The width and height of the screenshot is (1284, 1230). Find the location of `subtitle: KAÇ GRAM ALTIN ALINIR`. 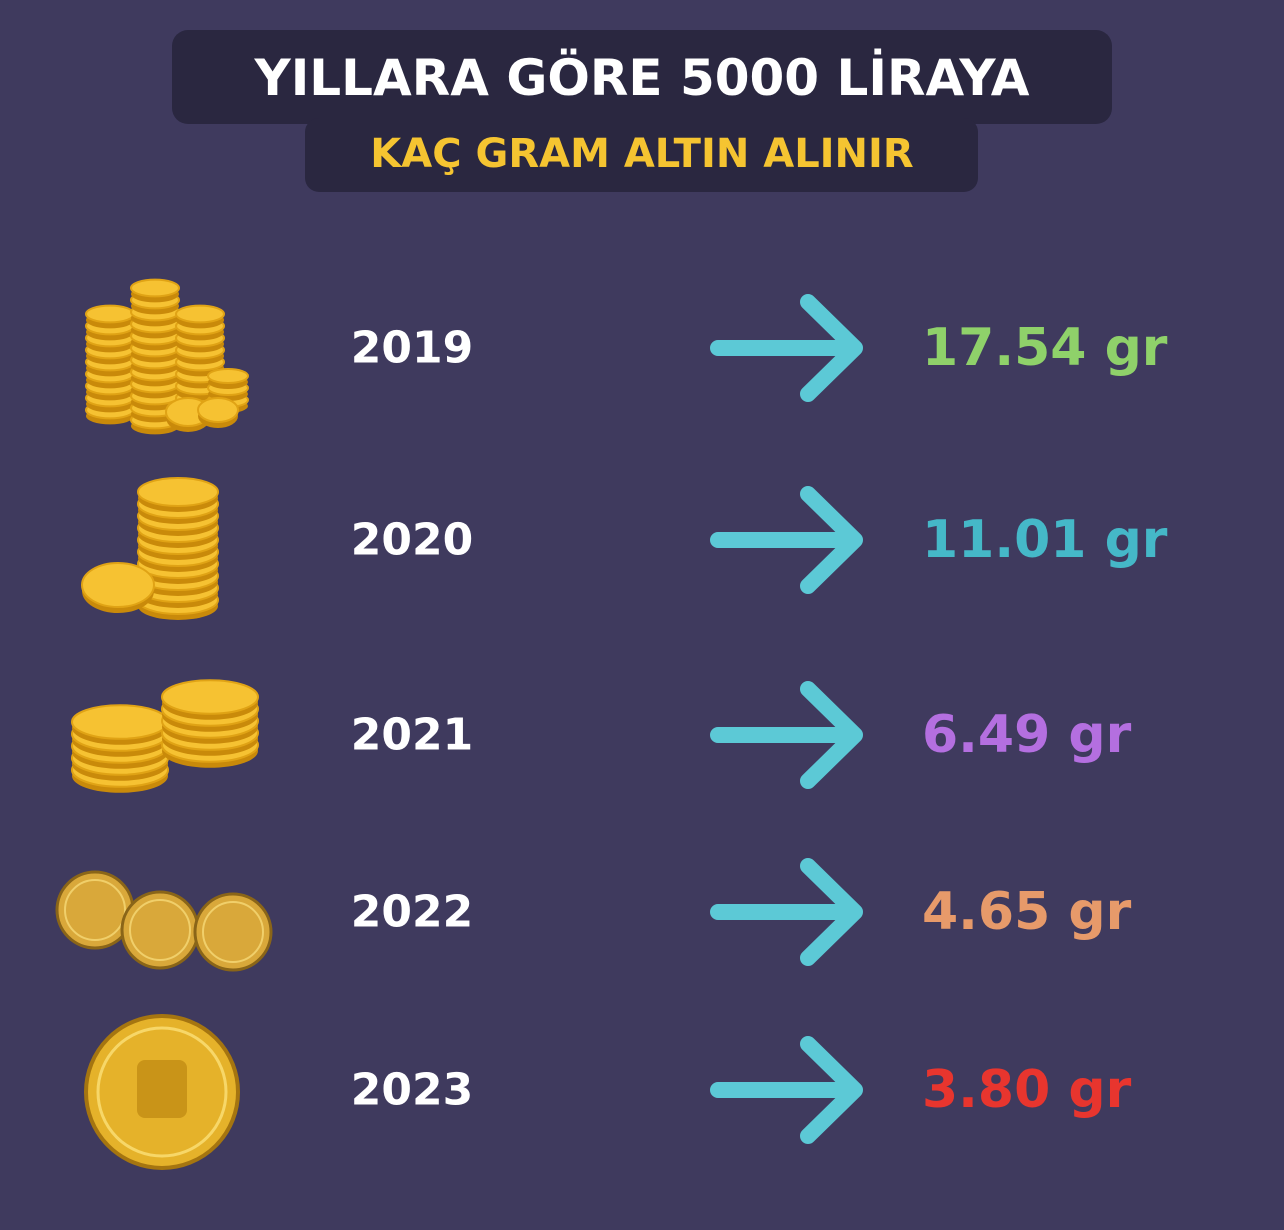

subtitle: KAÇ GRAM ALTIN ALINIR is located at coordinates (641, 154).